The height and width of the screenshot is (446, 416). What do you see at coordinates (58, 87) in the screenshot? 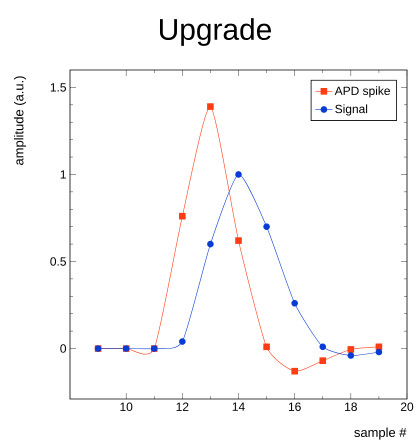
I see `y-tick-label: 1.5` at bounding box center [58, 87].